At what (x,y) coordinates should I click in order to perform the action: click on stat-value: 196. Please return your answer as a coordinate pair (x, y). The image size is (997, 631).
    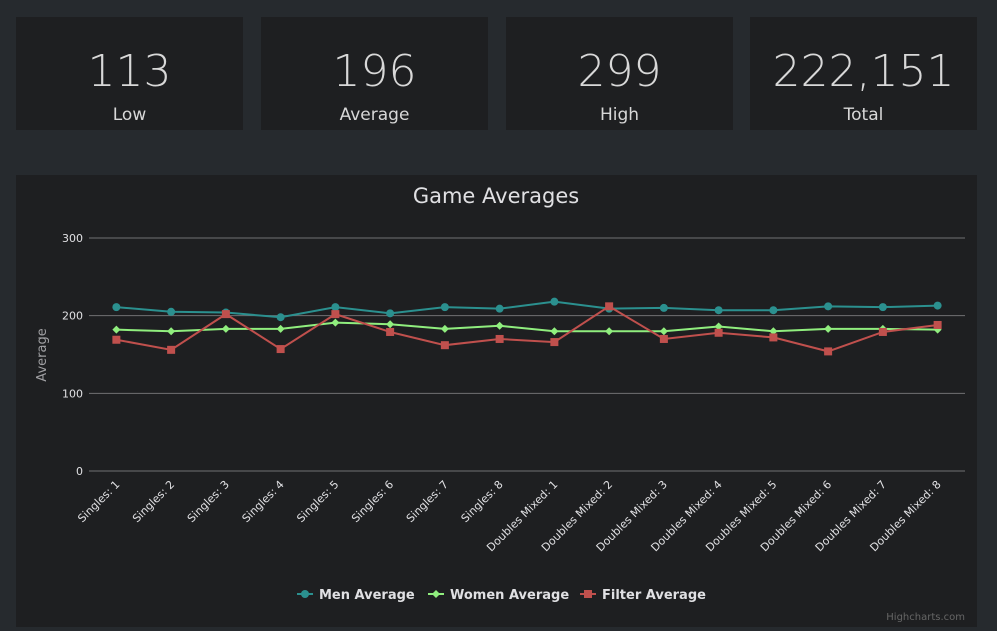
    Looking at the image, I should click on (374, 71).